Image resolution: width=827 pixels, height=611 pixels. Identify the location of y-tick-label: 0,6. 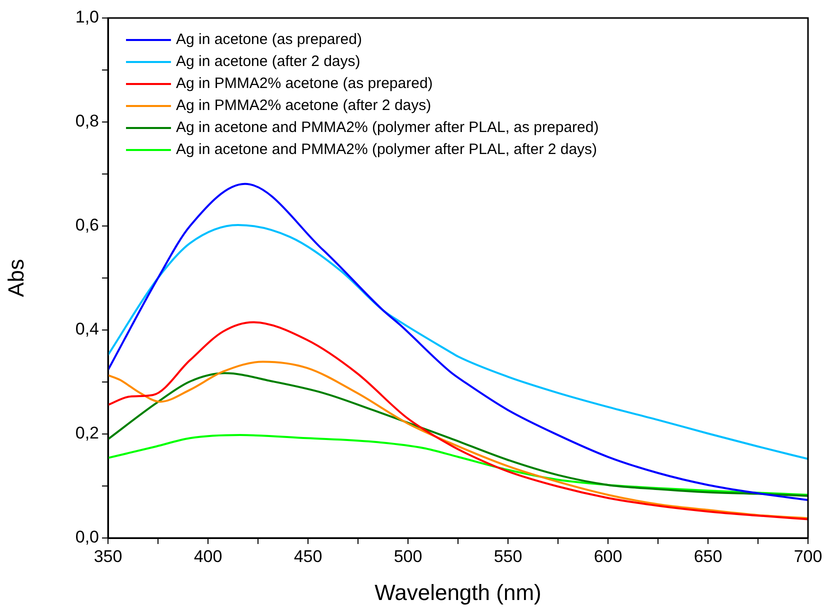
(87, 225).